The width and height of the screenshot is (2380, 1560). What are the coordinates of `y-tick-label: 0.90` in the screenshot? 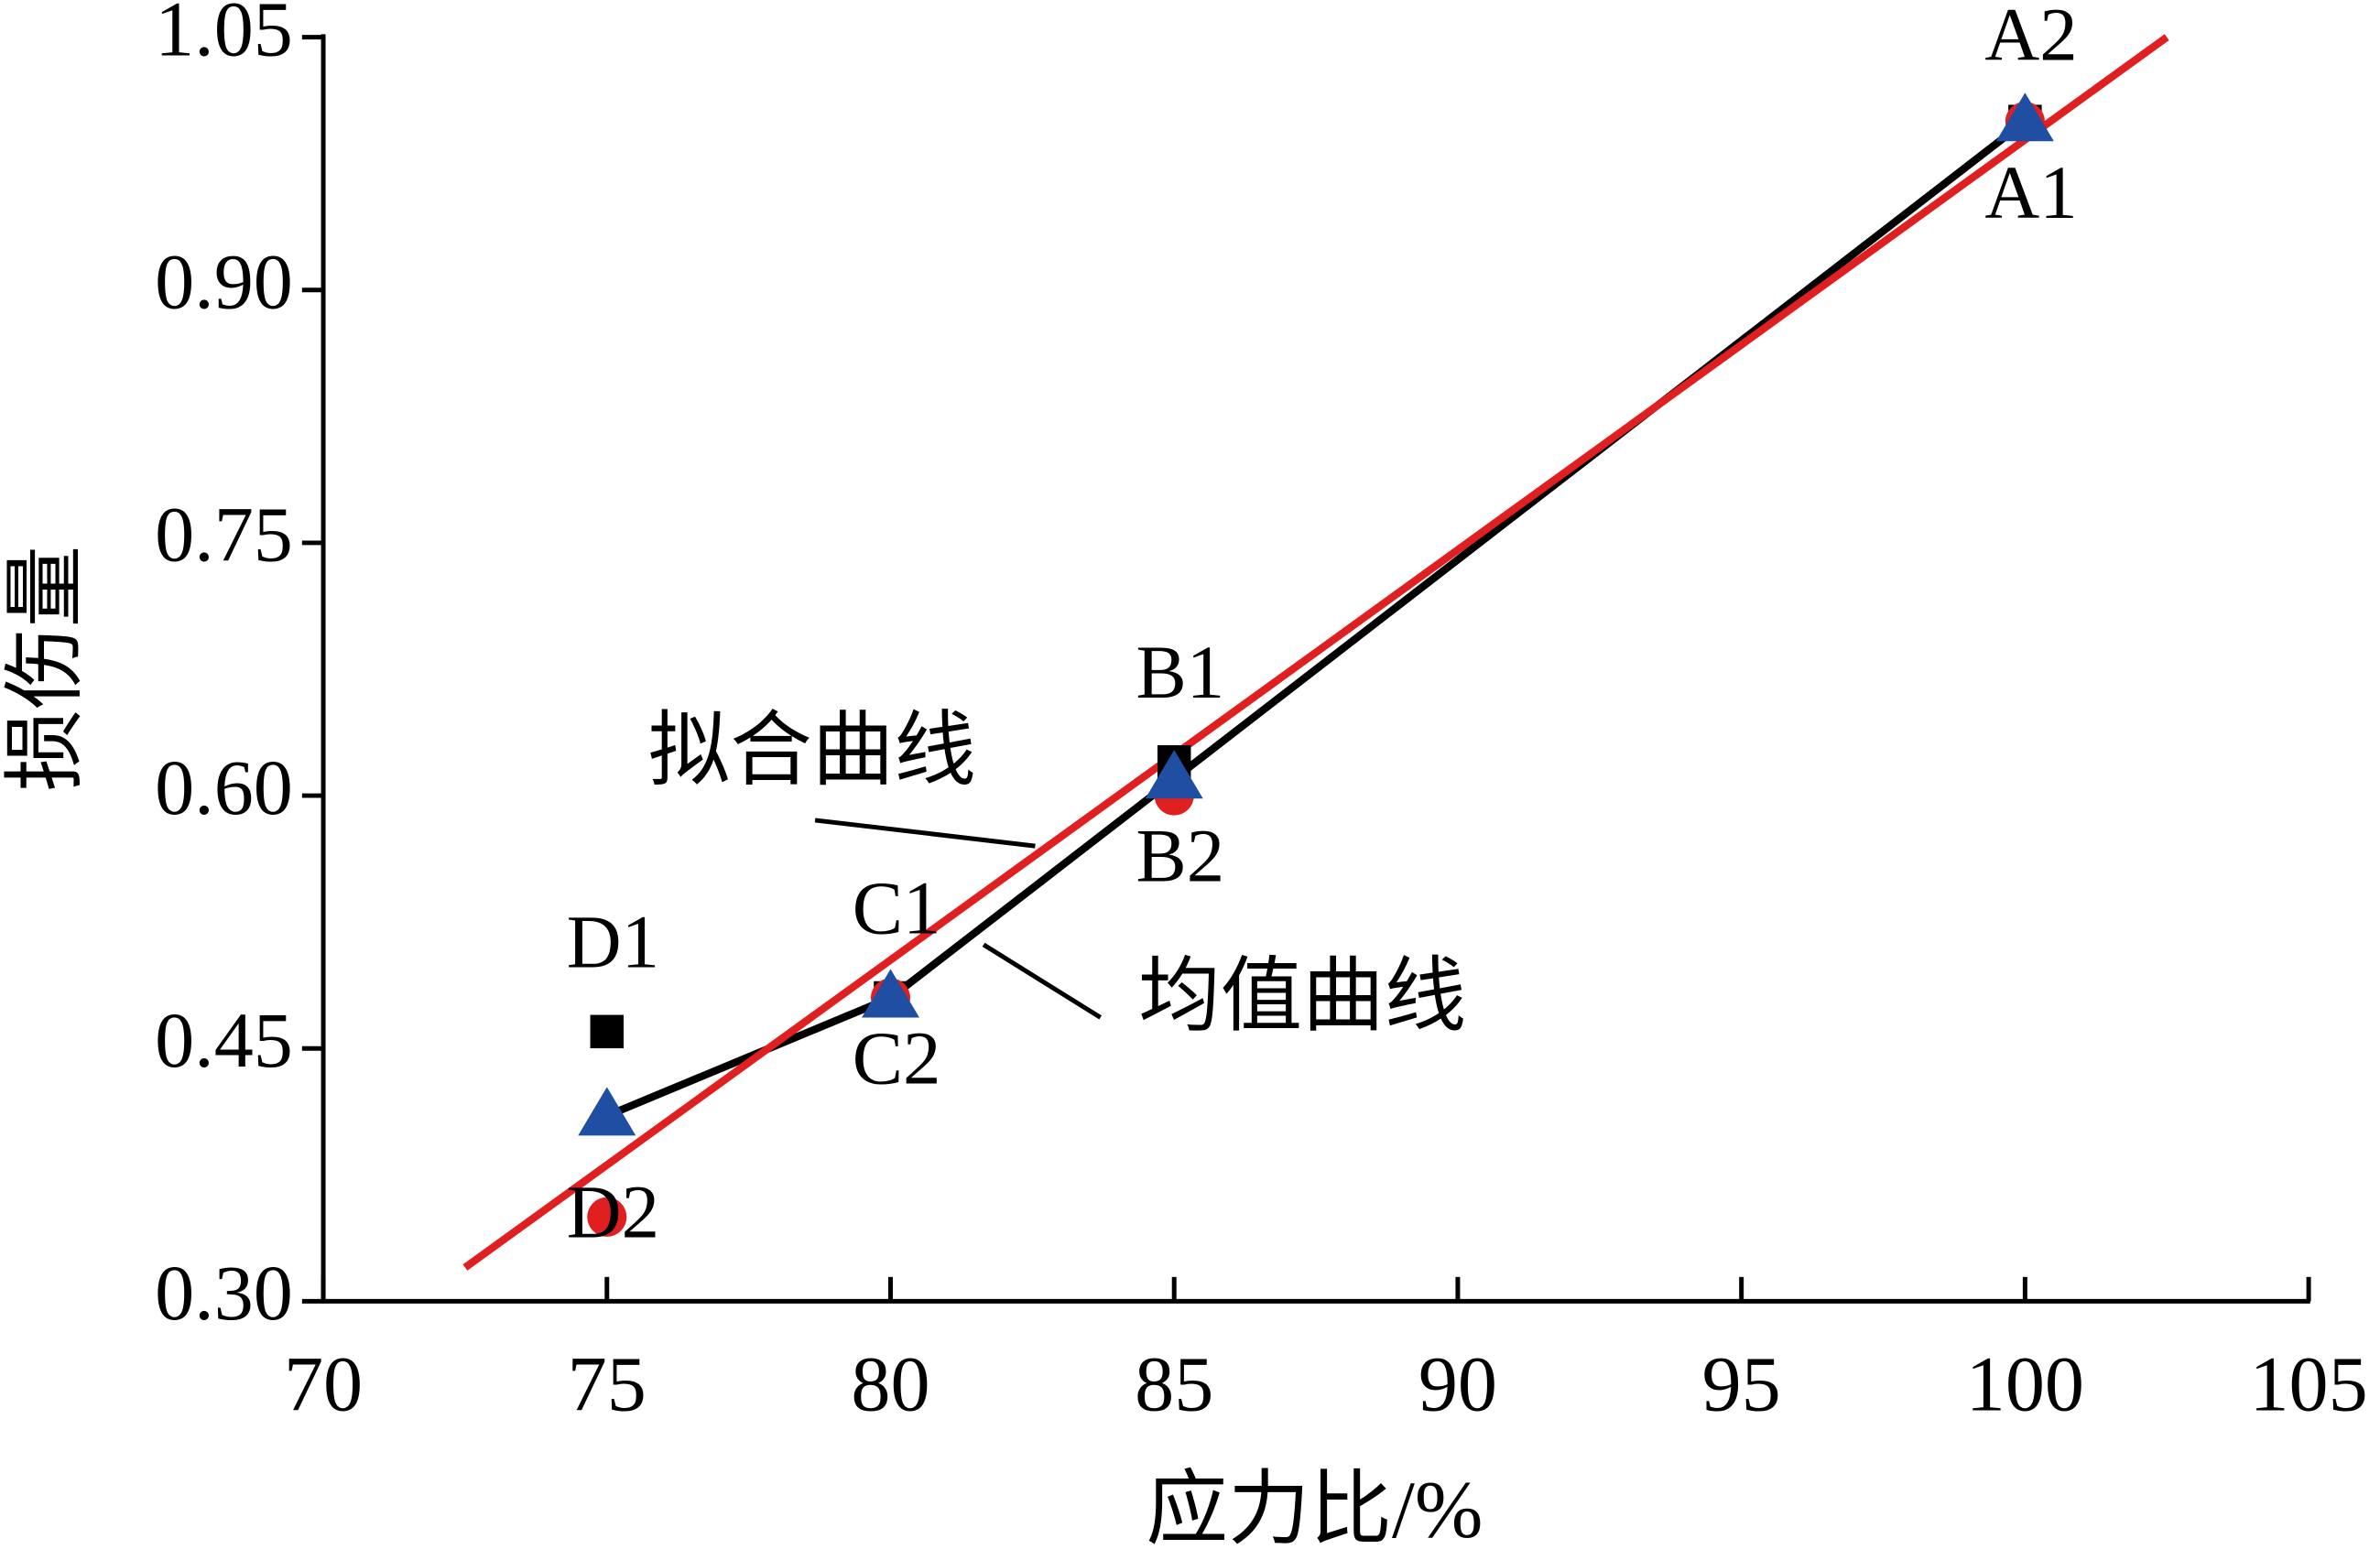 It's located at (224, 282).